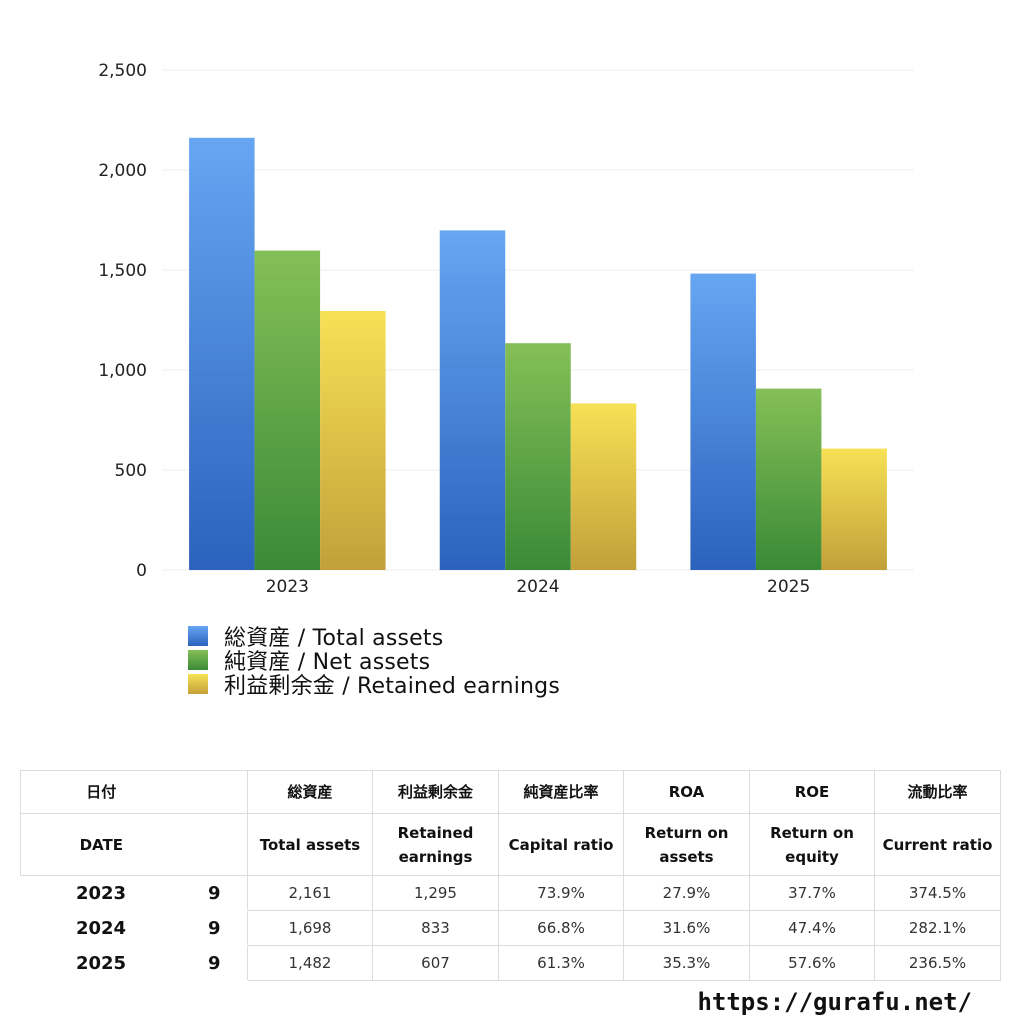 This screenshot has height=1024, width=1024. Describe the element at coordinates (561, 893) in the screenshot. I see `cell-capital-ratio: 73.9%` at that location.